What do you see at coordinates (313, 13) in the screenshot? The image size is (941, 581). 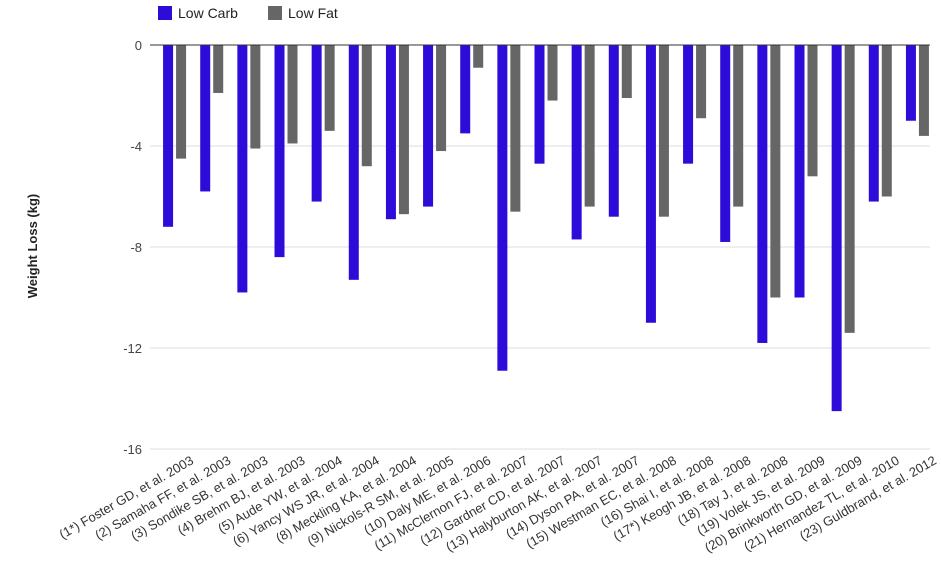 I see `legend-label-low-fat: Low Fat` at bounding box center [313, 13].